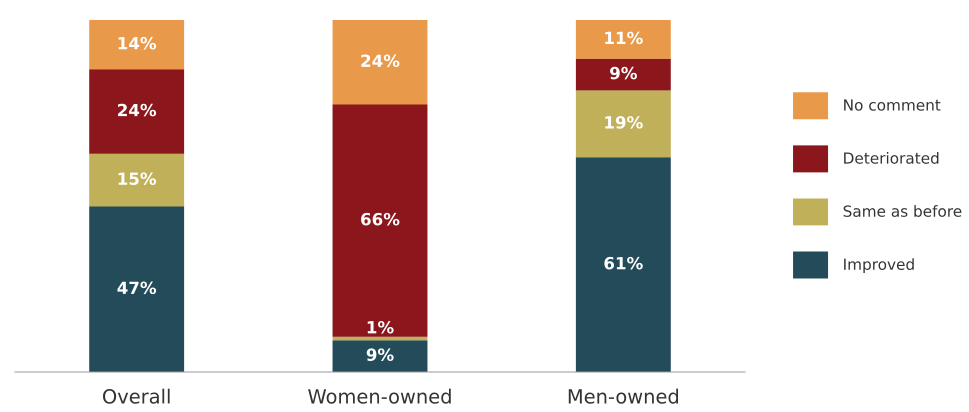 The height and width of the screenshot is (412, 969). I want to click on data-label: 66%, so click(380, 219).